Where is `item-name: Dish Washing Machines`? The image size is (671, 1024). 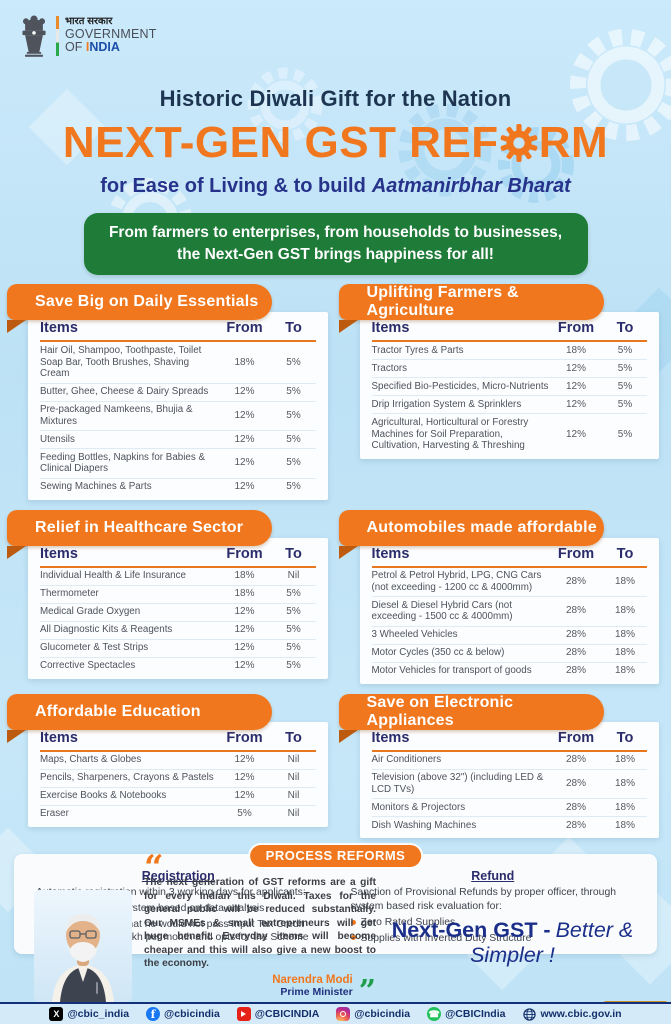
item-name: Dish Washing Machines is located at coordinates (424, 825).